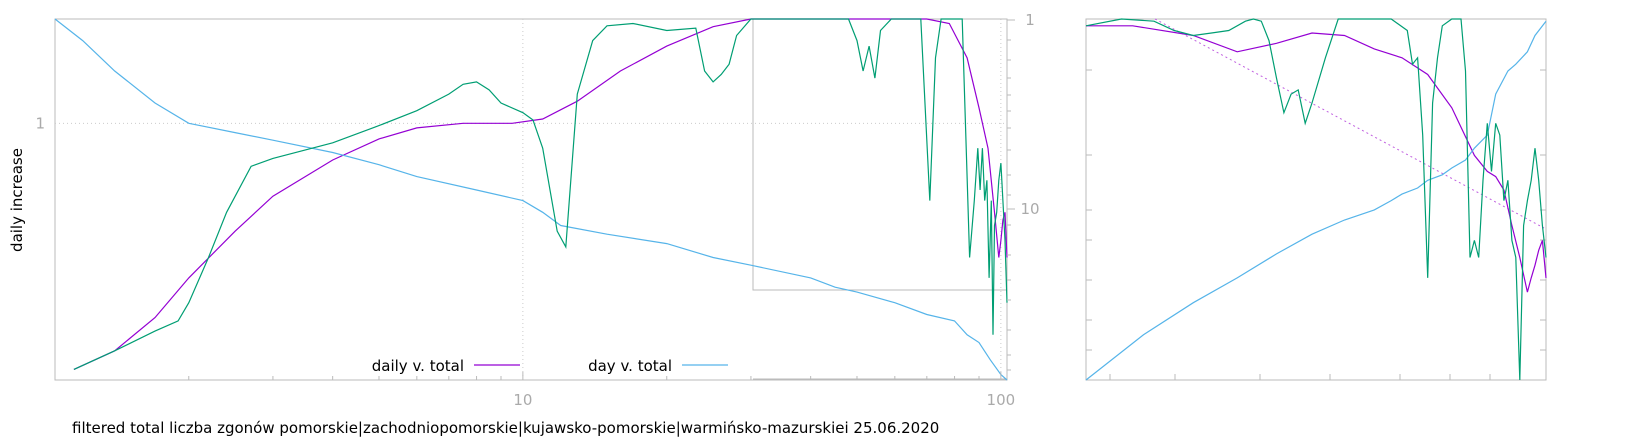 This screenshot has width=1640, height=440. What do you see at coordinates (1349, 123) in the screenshot?
I see `right-trend-line` at bounding box center [1349, 123].